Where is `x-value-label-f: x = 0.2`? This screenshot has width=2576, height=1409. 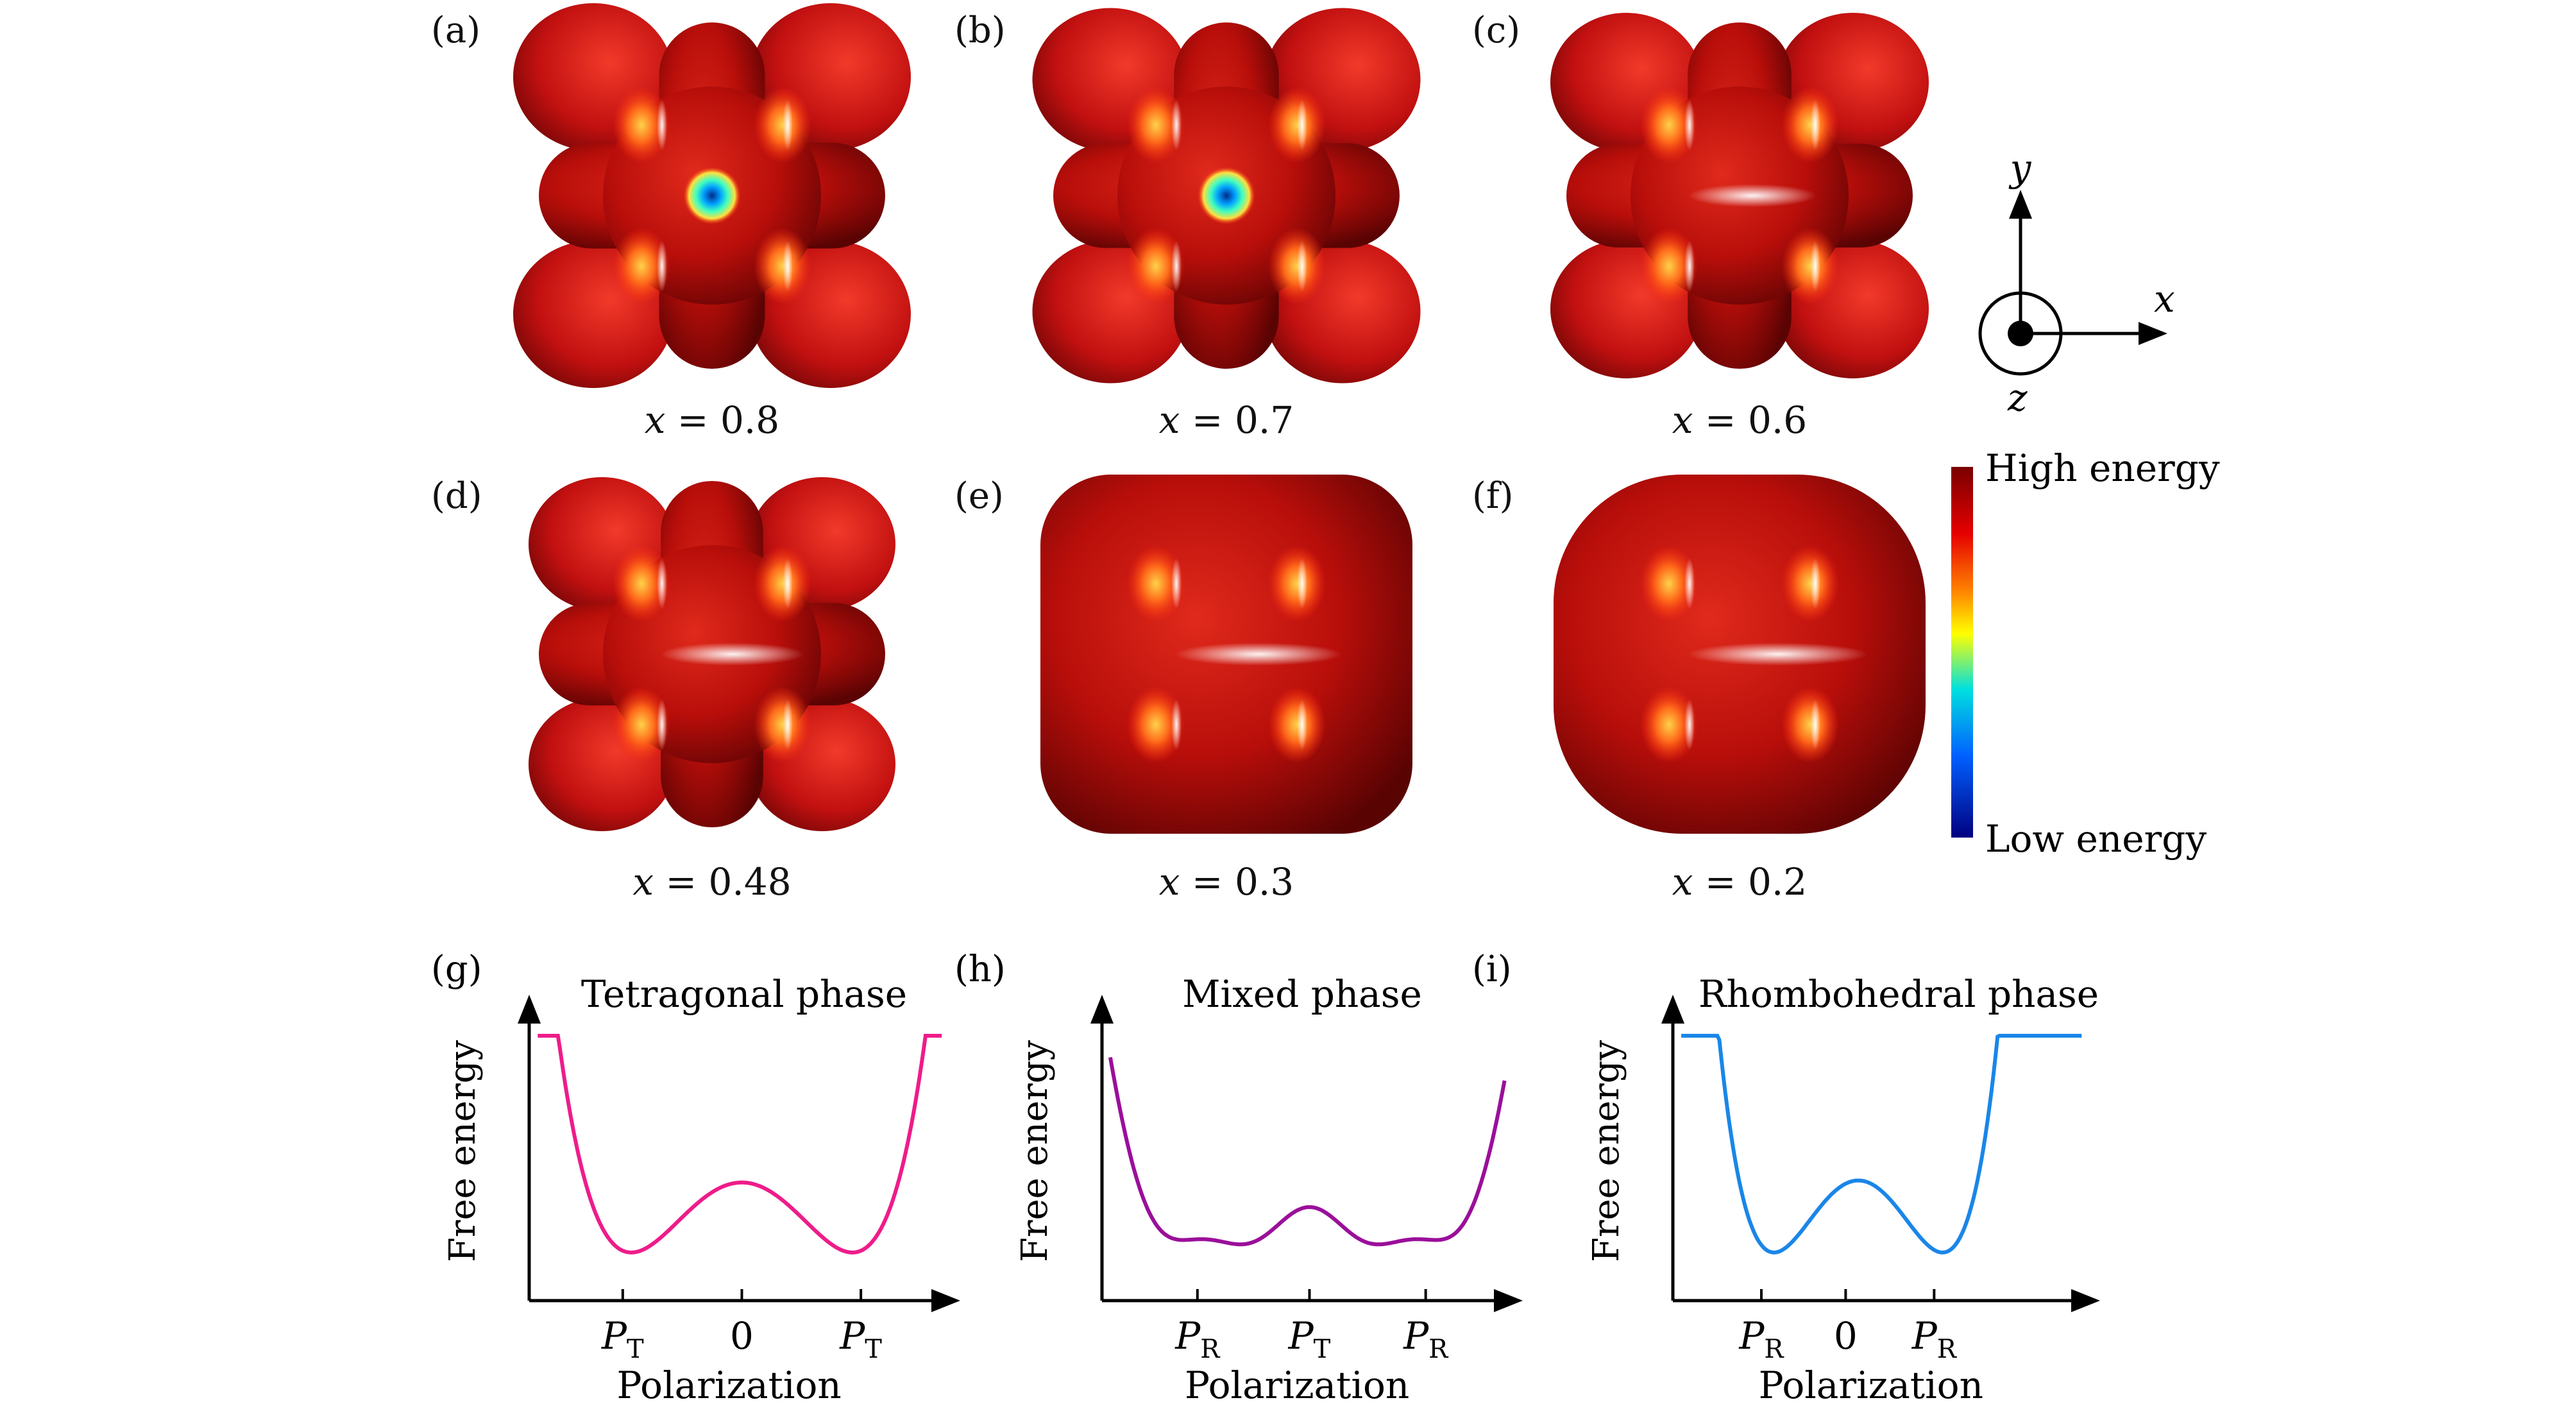
x-value-label-f: x = 0.2 is located at coordinates (1739, 882).